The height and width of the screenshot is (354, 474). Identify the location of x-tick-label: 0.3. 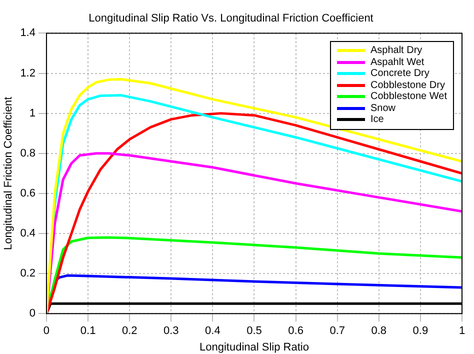
(171, 331).